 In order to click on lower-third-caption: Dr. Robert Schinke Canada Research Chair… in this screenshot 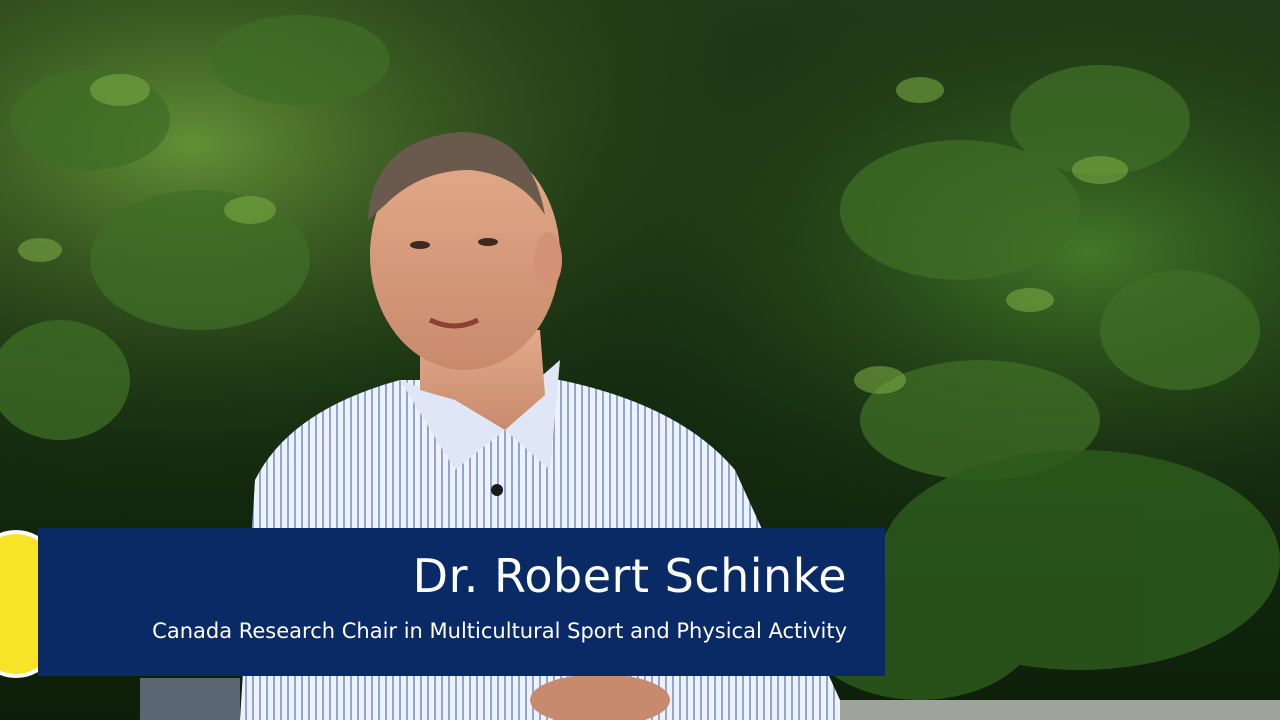, I will do `click(461, 602)`.